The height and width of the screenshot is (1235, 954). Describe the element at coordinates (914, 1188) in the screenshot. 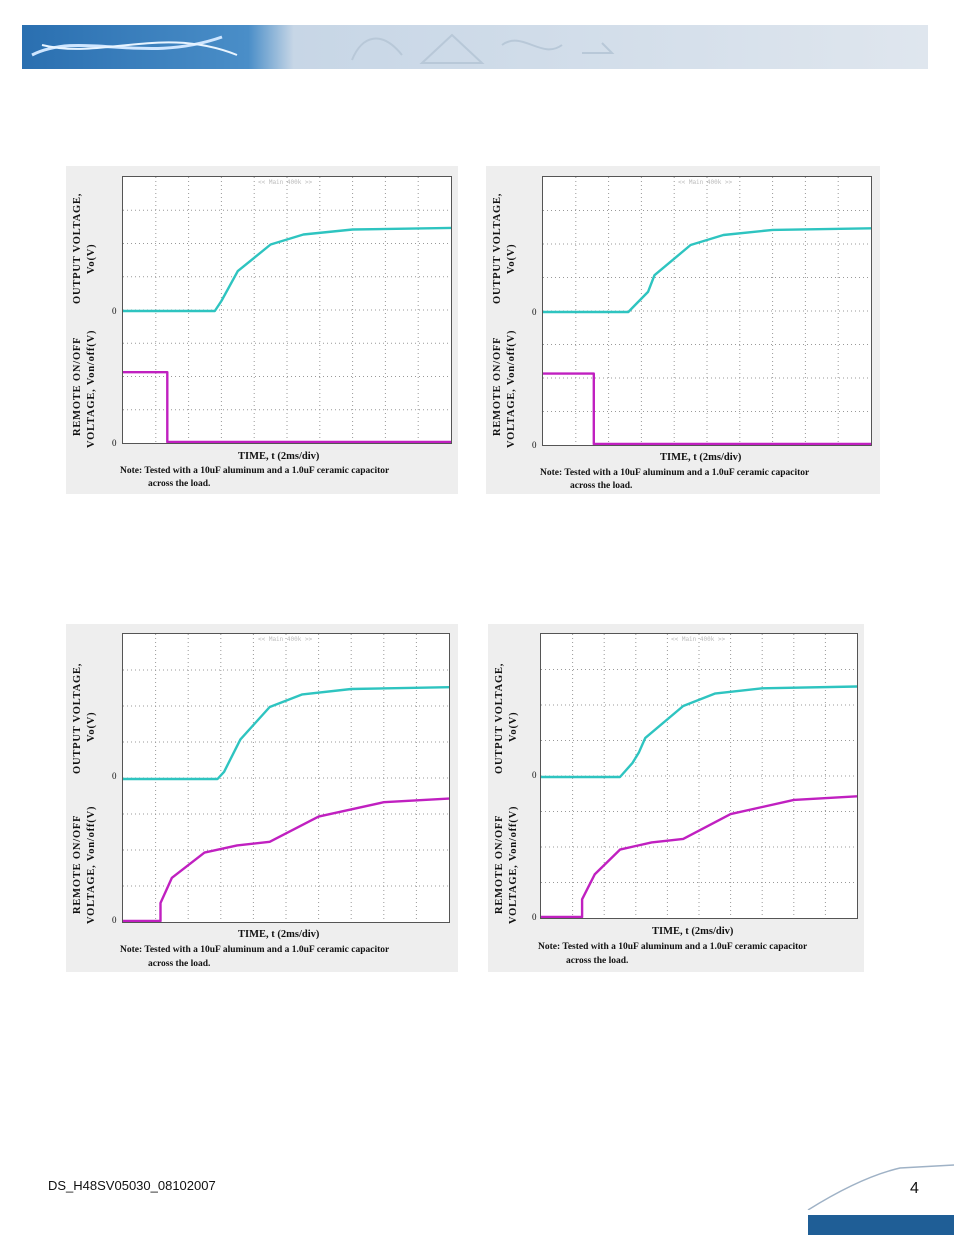

I see `page-number: 4` at that location.